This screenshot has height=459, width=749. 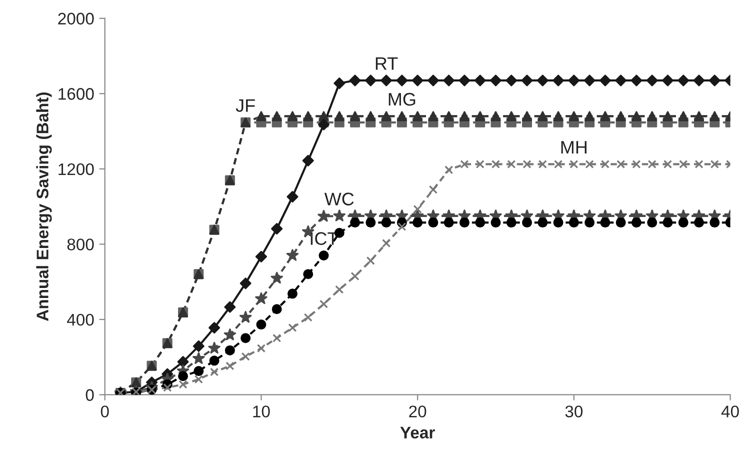 I want to click on y-tick-label: 400, so click(x=80, y=320).